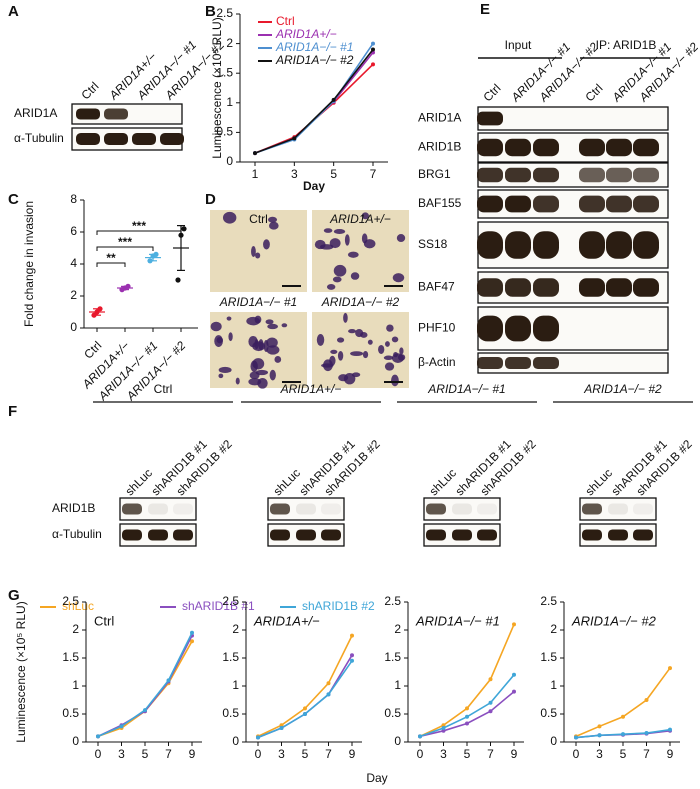 This screenshot has width=700, height=789. Describe the element at coordinates (235, 741) in the screenshot. I see `y-tick-label: 0` at that location.